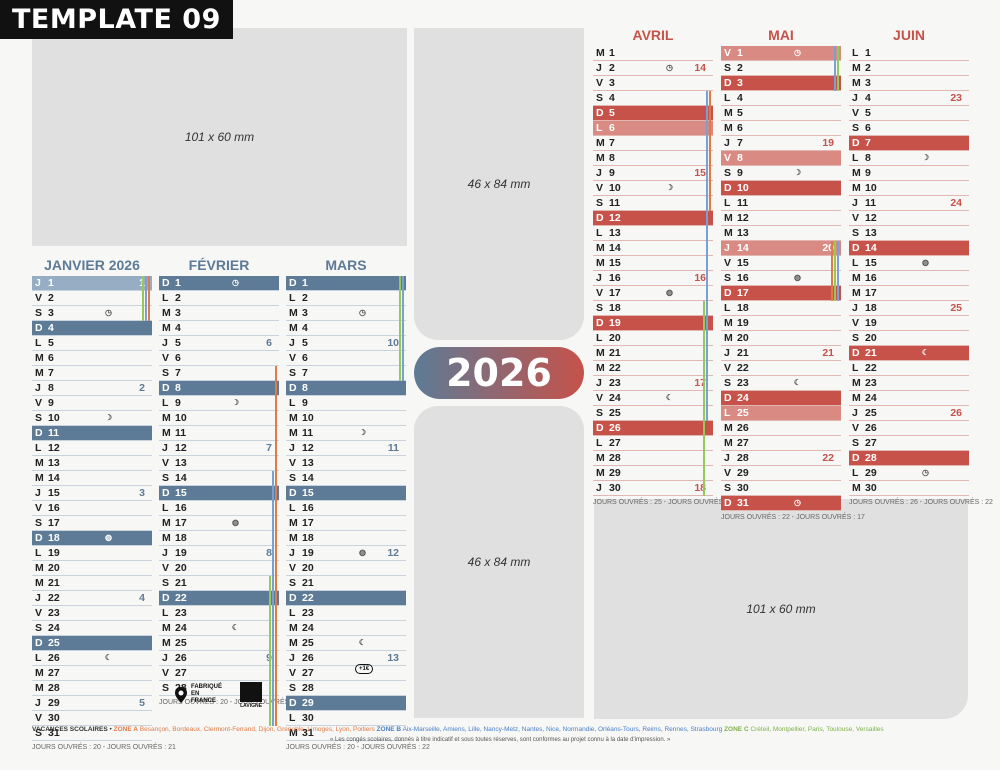 The width and height of the screenshot is (1000, 770). Describe the element at coordinates (54, 733) in the screenshot. I see `day-number: 31` at that location.